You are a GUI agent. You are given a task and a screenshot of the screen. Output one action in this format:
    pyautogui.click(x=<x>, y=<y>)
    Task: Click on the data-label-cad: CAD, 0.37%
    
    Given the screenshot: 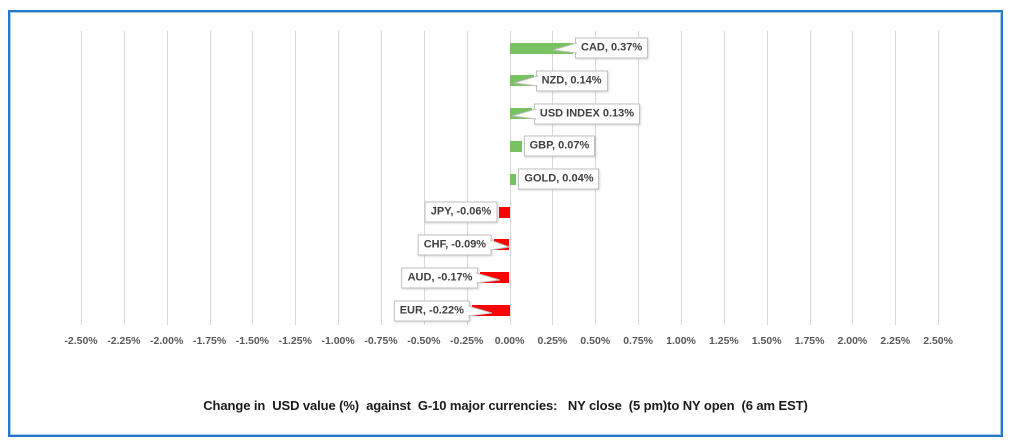 What is the action you would take?
    pyautogui.click(x=612, y=48)
    